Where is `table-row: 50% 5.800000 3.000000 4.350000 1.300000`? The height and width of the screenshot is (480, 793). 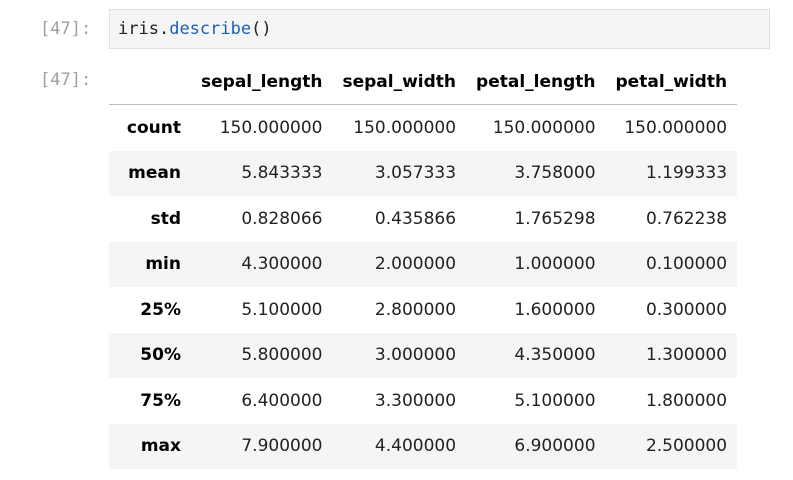 table-row: 50% 5.800000 3.000000 4.350000 1.300000 is located at coordinates (423, 355).